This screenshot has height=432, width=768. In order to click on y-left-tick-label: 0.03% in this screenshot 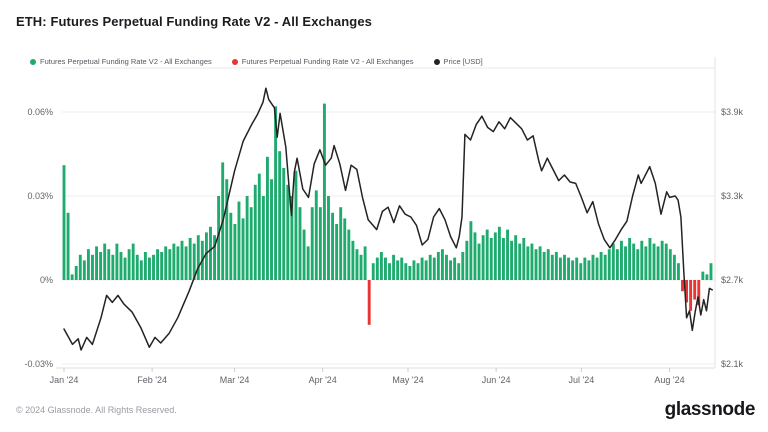, I will do `click(40, 196)`.